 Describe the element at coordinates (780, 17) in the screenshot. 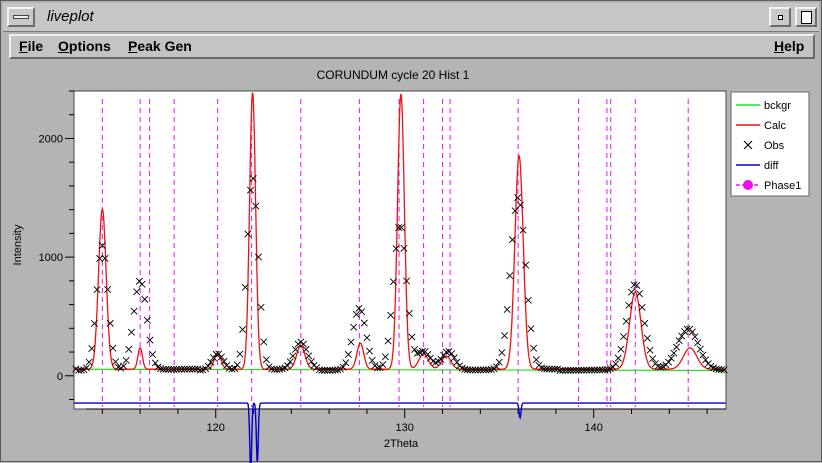

I see `minimize-button` at that location.